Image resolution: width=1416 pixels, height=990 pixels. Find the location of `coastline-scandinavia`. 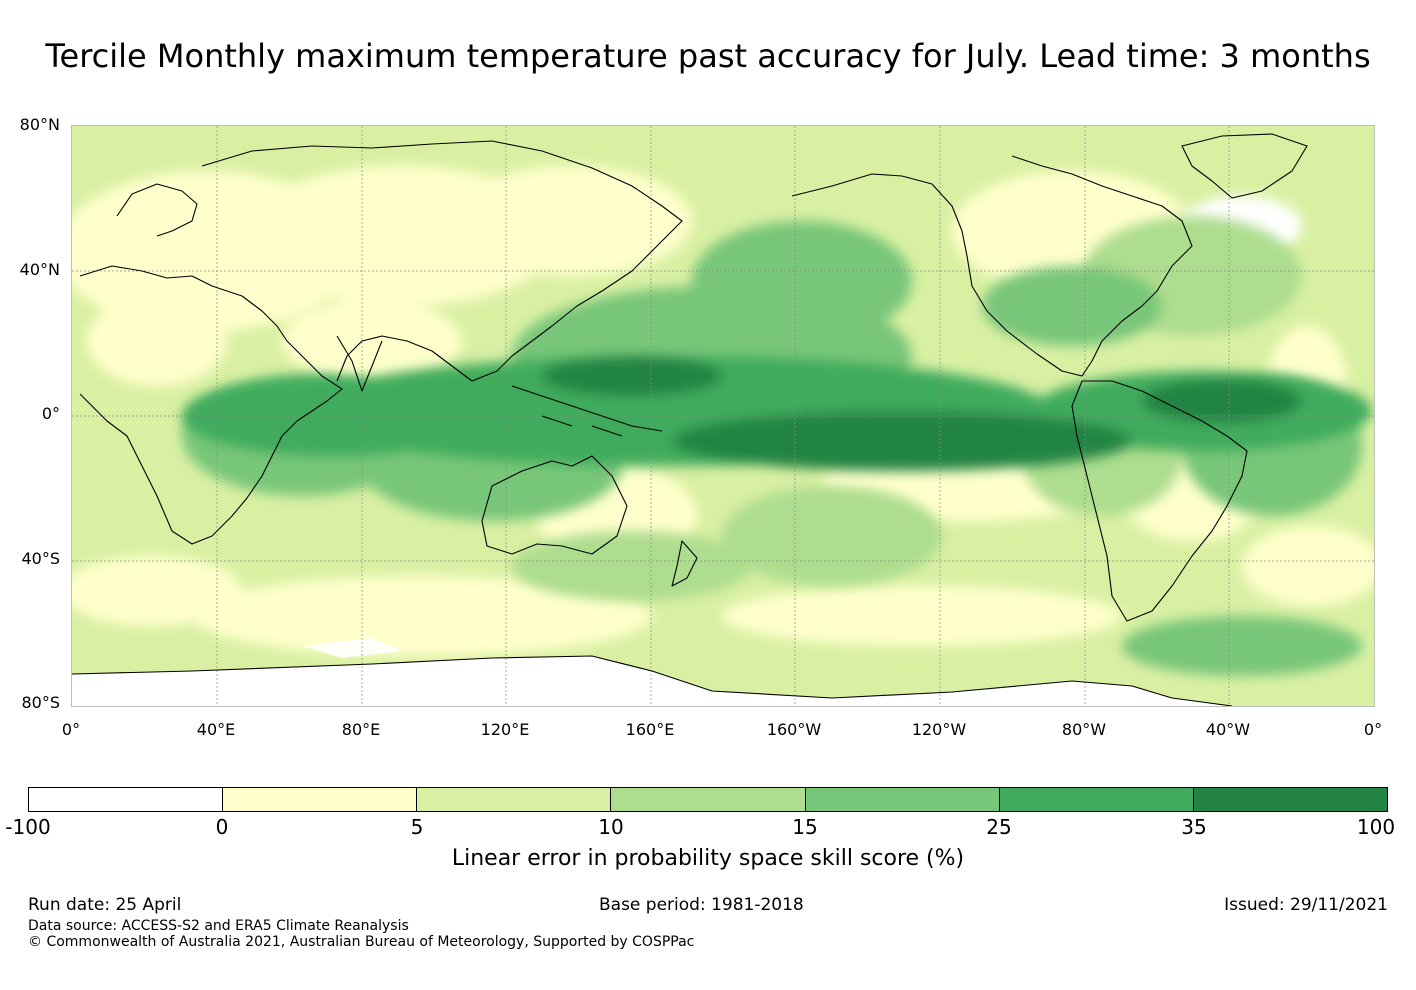

coastline-scandinavia is located at coordinates (157, 210).